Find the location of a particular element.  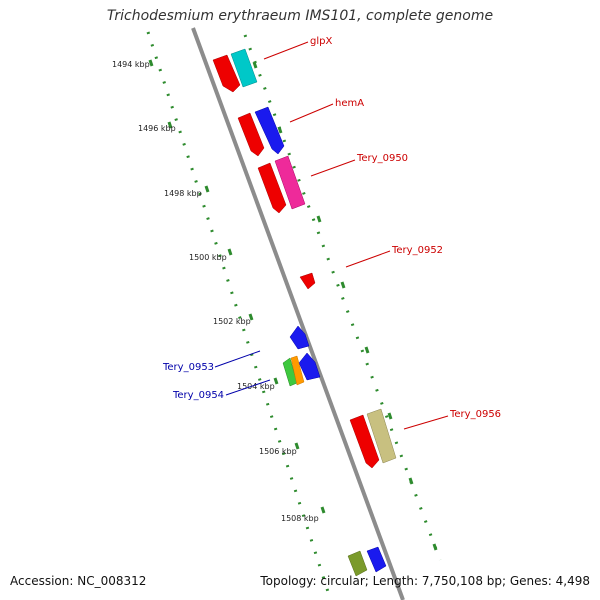

kbp-label: 1496 kbp is located at coordinates (157, 128).